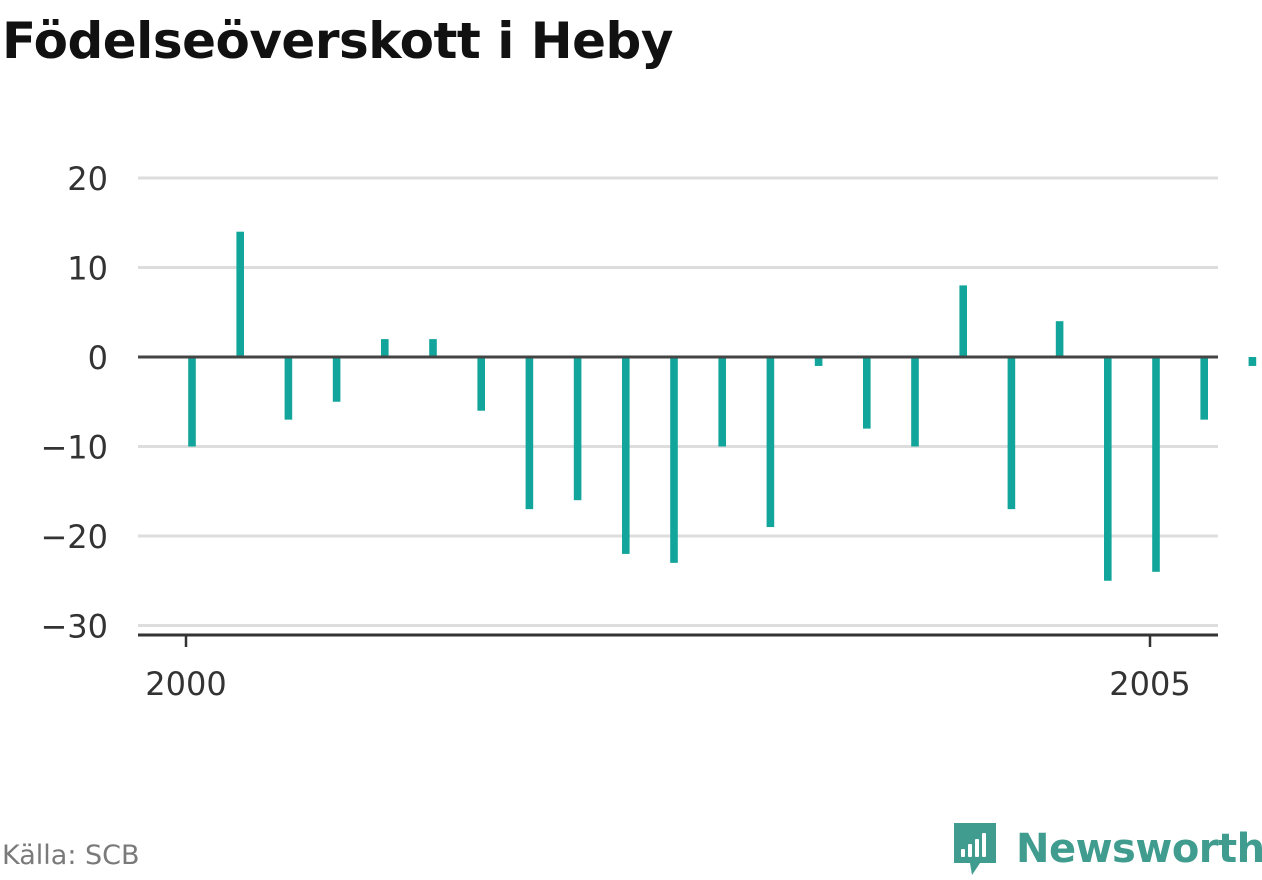 Image resolution: width=1262 pixels, height=880 pixels. Describe the element at coordinates (71, 855) in the screenshot. I see `source-note: Källa: SCB` at that location.